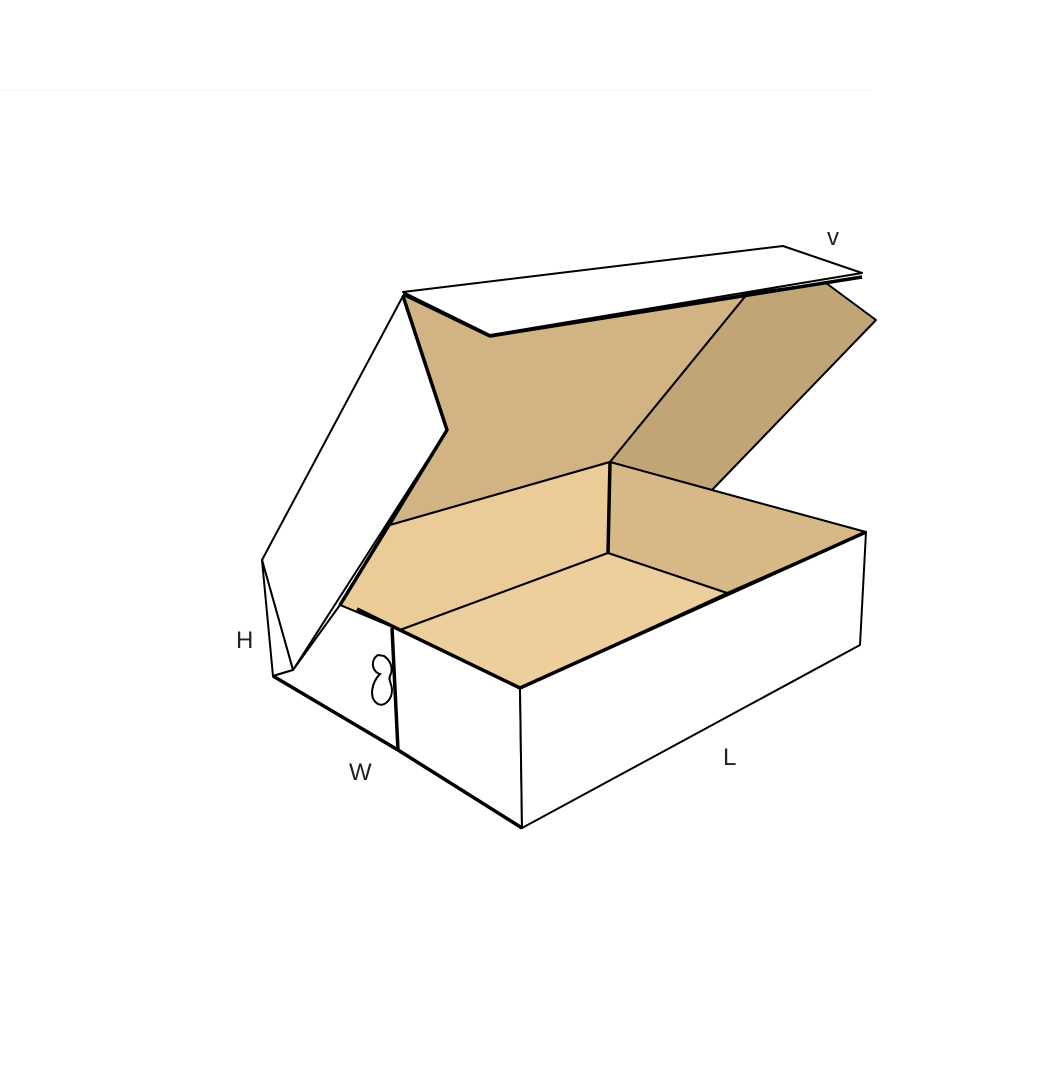  What do you see at coordinates (633, 610) in the screenshot?
I see `rim-edge` at bounding box center [633, 610].